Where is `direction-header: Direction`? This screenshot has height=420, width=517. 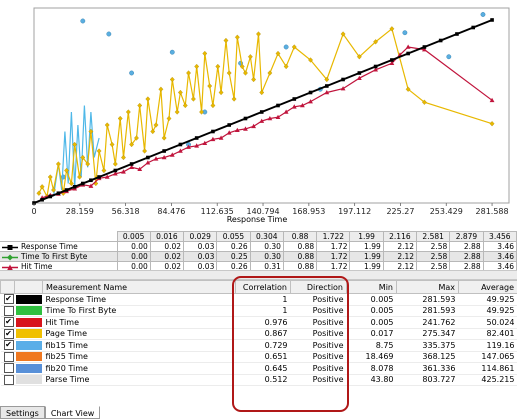 direction-header: Direction is located at coordinates (318, 287).